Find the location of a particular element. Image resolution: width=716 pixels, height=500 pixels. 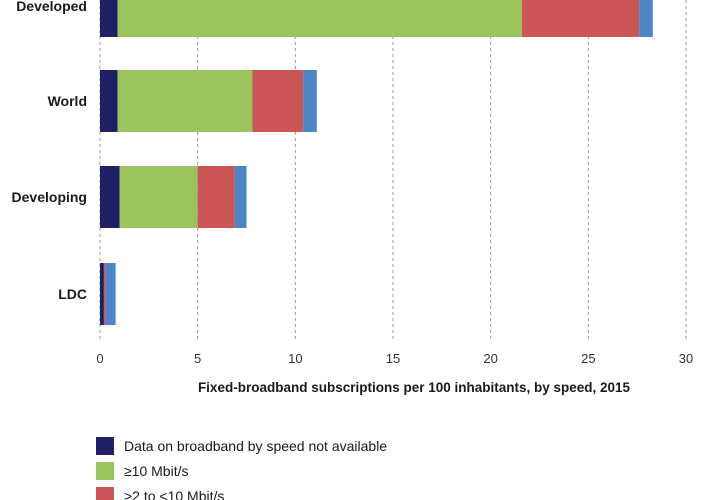

category-labels: Developed World Developing LDC is located at coordinates (49, 151).